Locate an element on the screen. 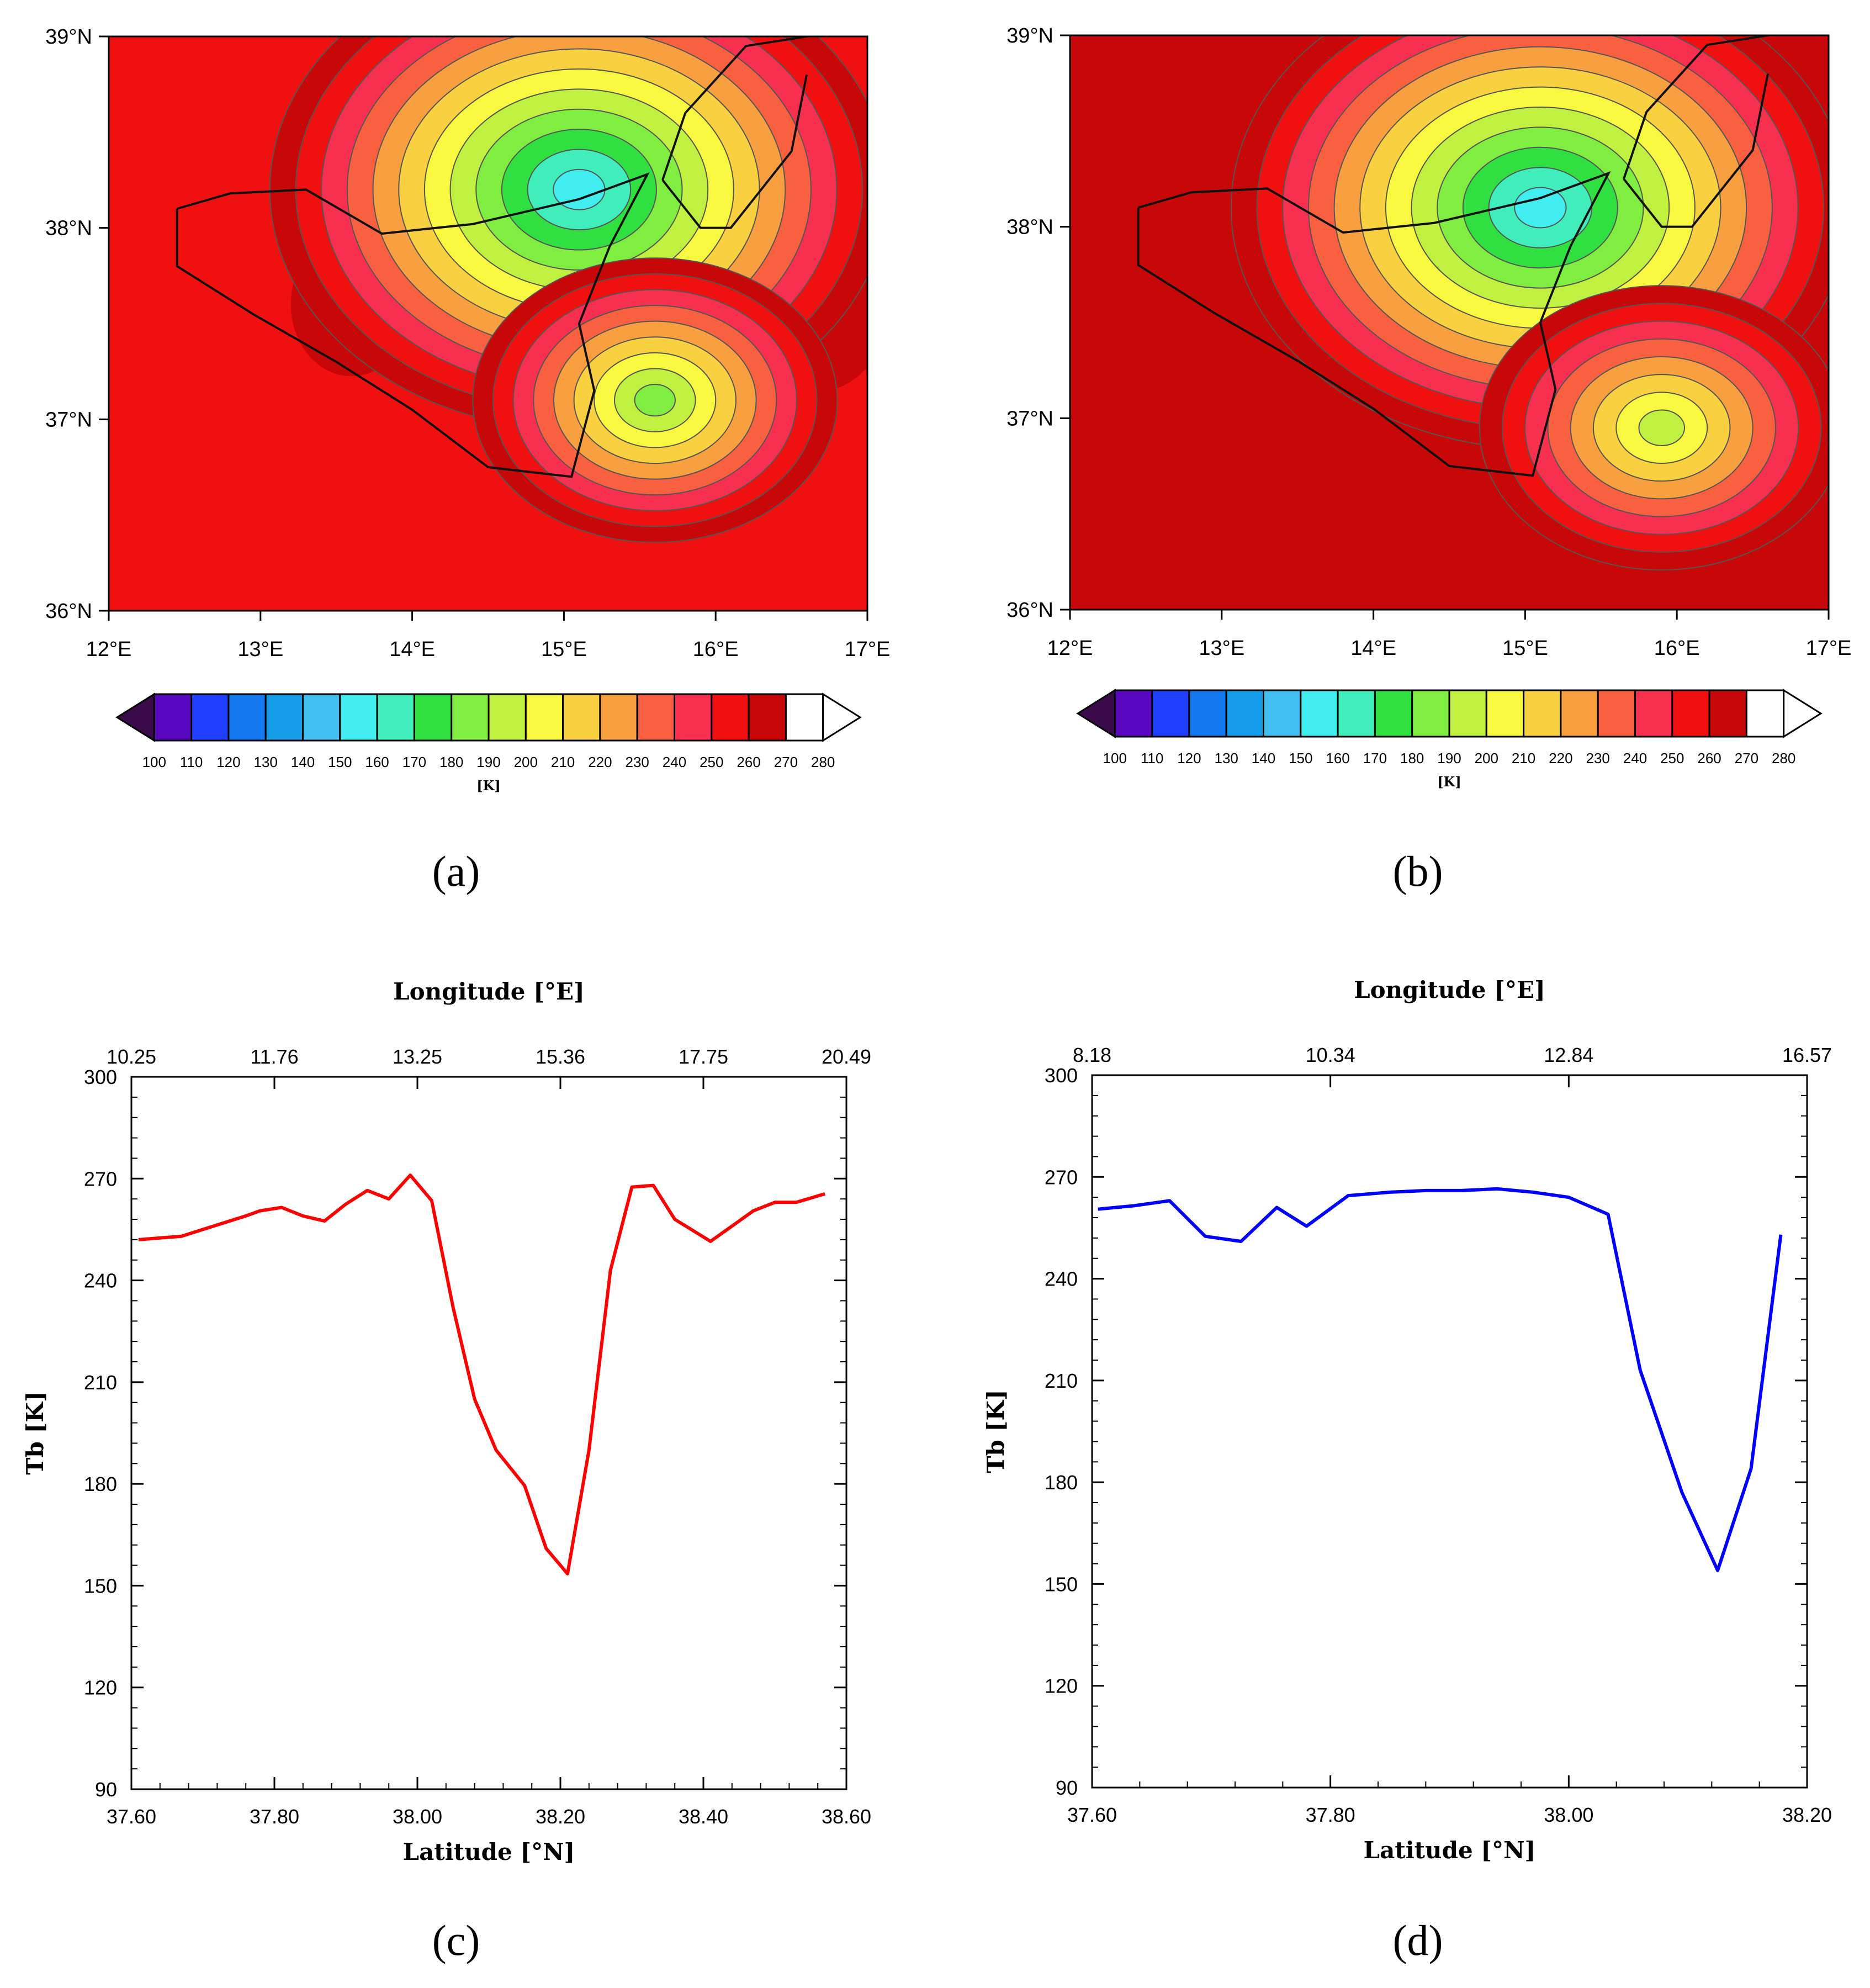 This screenshot has width=1870, height=1988. x2-tick-label: 10.34 is located at coordinates (1330, 1055).